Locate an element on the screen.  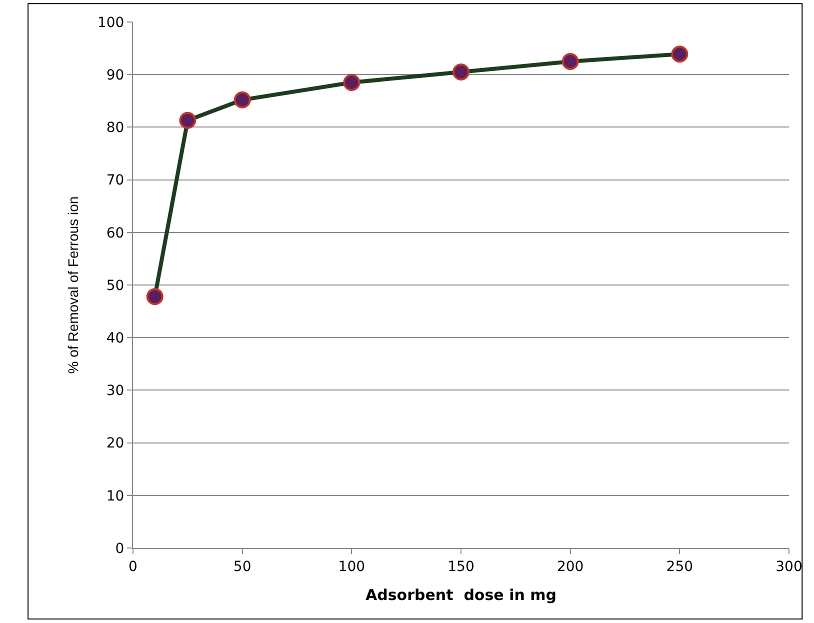
y-tick-label: 90 is located at coordinates (115, 76).